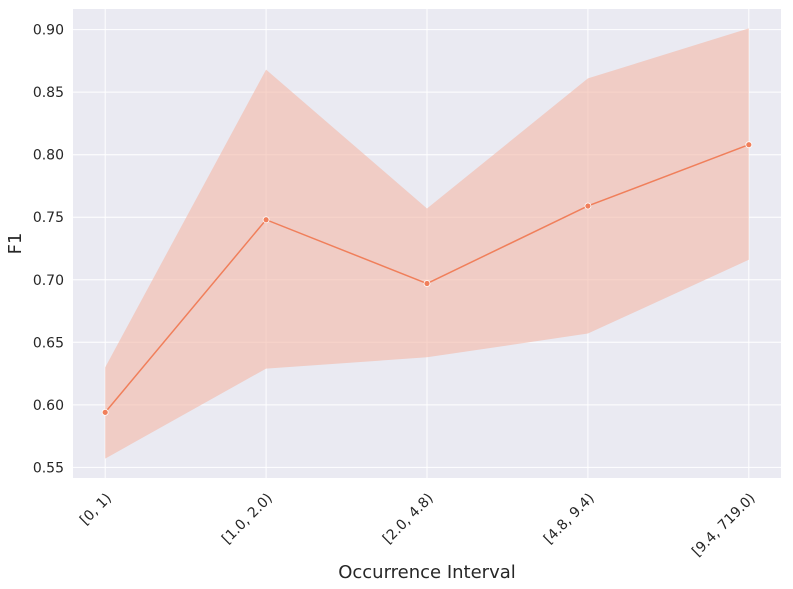 The width and height of the screenshot is (793, 589). I want to click on x-tick-label: [4.8, 9.4), so click(569, 518).